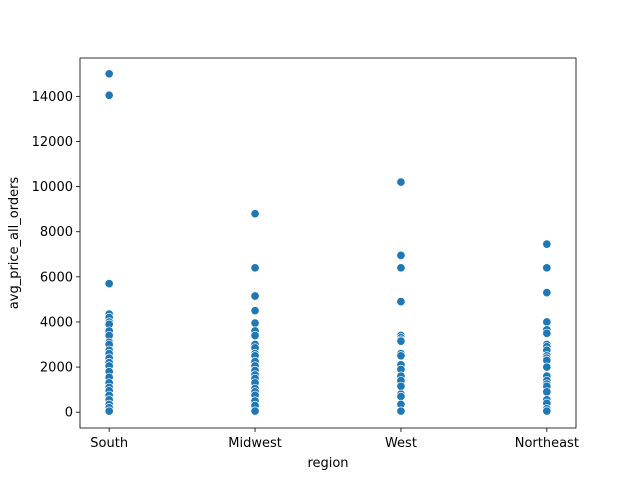 This screenshot has width=640, height=480. What do you see at coordinates (69, 413) in the screenshot?
I see `y-tick-label: 0` at bounding box center [69, 413].